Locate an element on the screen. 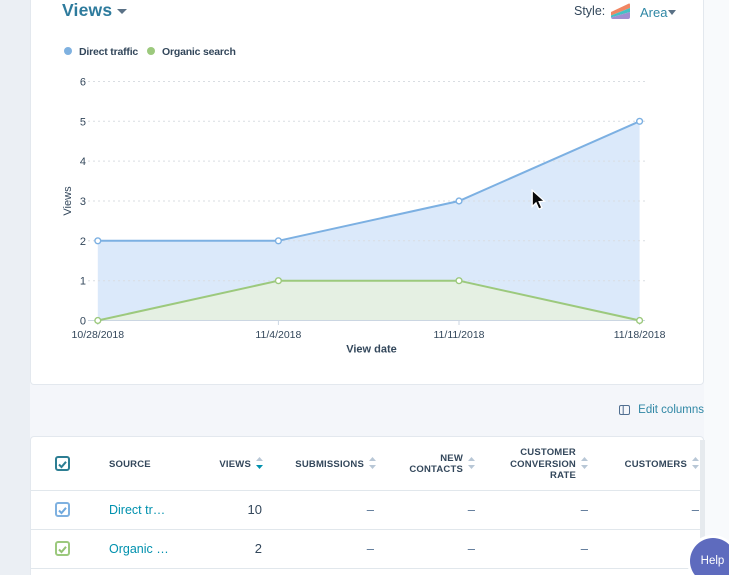  svg-text: 11/11/2018 is located at coordinates (459, 335).